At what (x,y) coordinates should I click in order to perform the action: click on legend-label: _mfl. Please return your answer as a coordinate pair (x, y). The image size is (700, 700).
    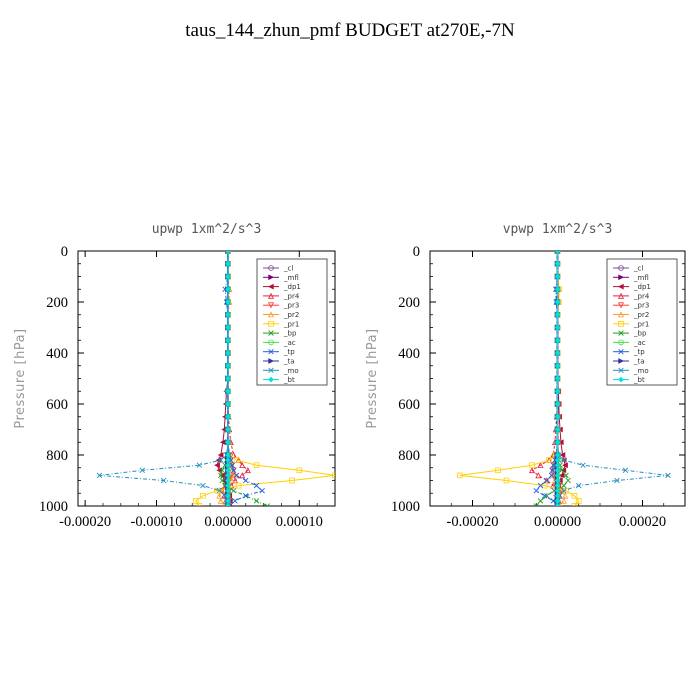
    Looking at the image, I should click on (291, 278).